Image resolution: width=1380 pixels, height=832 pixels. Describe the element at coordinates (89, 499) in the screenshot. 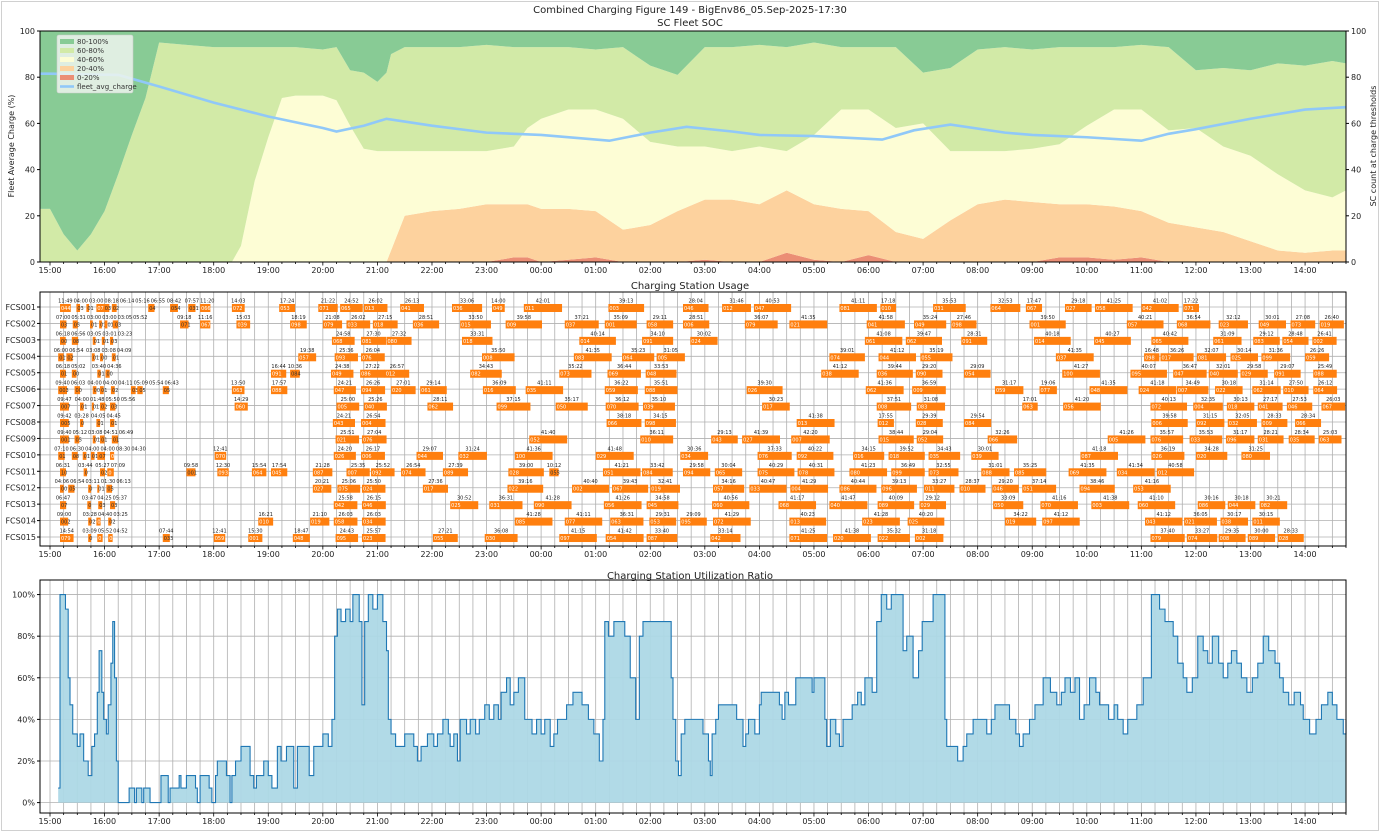

I see `session-duration-label: 03:47` at that location.